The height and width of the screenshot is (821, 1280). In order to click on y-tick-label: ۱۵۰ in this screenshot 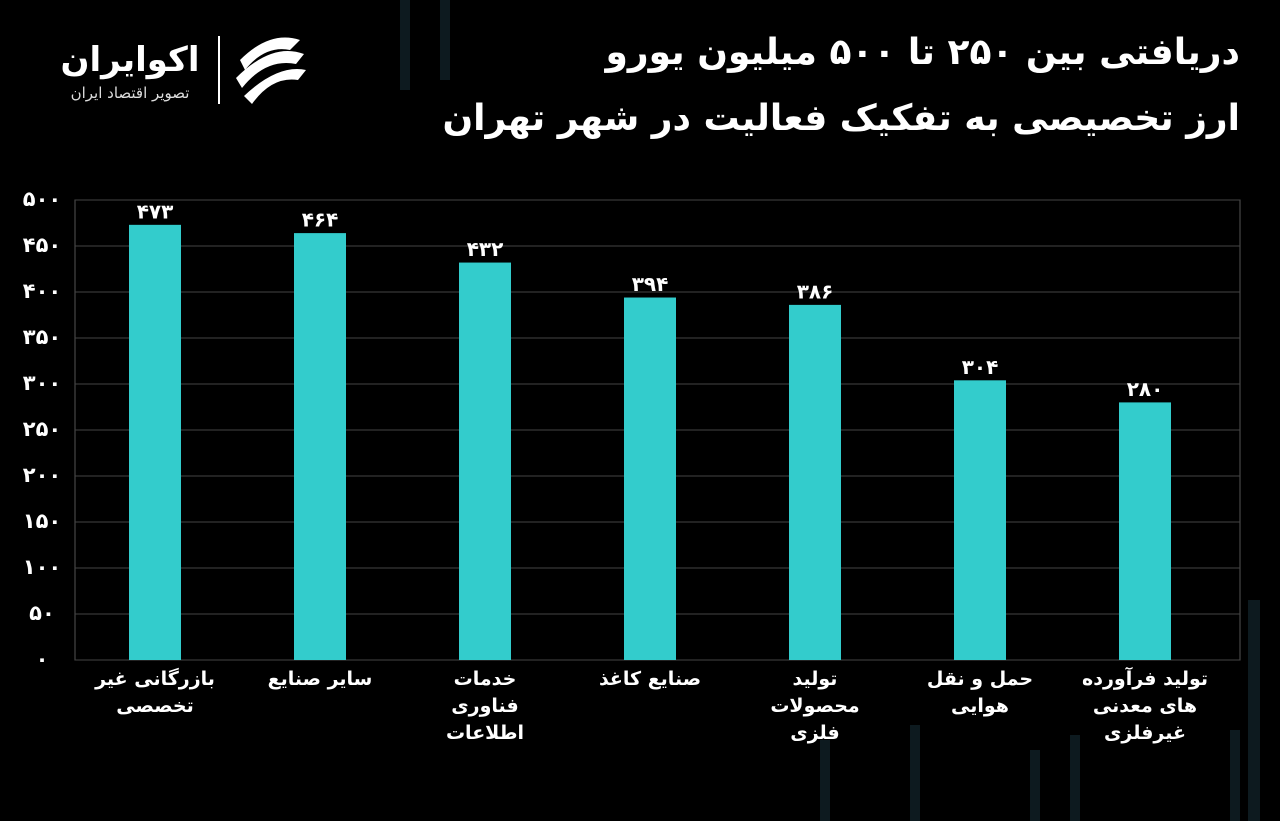, I will do `click(42, 521)`.